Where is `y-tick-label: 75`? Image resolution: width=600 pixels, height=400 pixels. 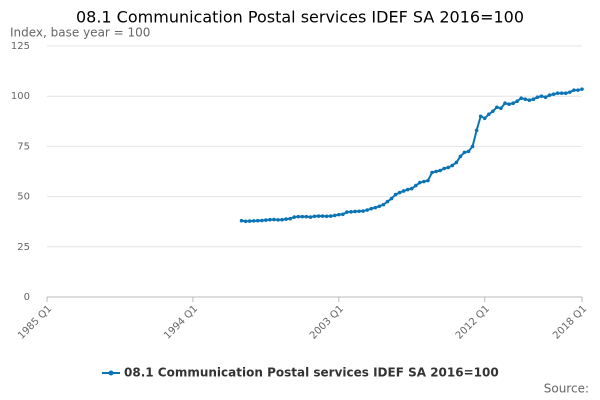
y-tick-label: 75 is located at coordinates (23, 146).